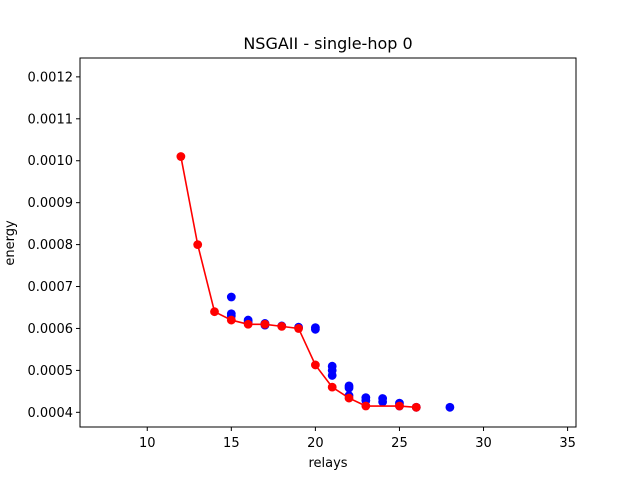  What do you see at coordinates (51, 371) in the screenshot?
I see `y-tick-label: 0.0005` at bounding box center [51, 371].